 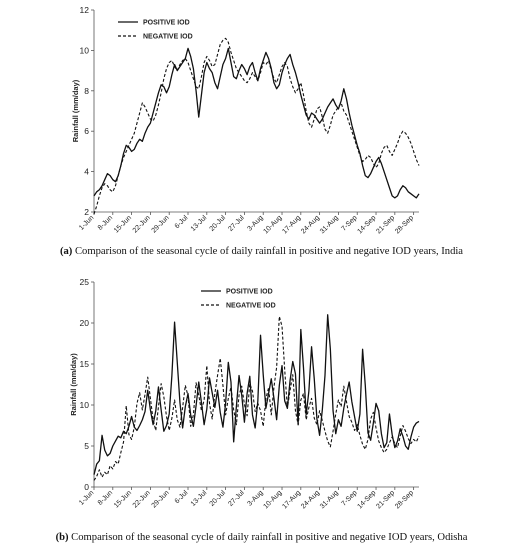 What do you see at coordinates (66, 251) in the screenshot?
I see `caption-label: (a)` at bounding box center [66, 251].